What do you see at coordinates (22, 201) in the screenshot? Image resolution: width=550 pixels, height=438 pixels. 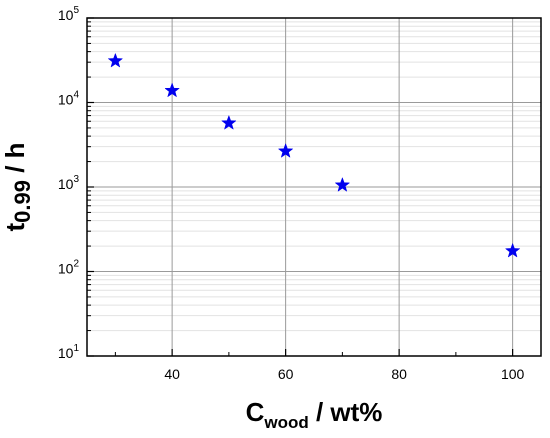 I see `y-axis-title-subscript: 0.99` at bounding box center [22, 201].